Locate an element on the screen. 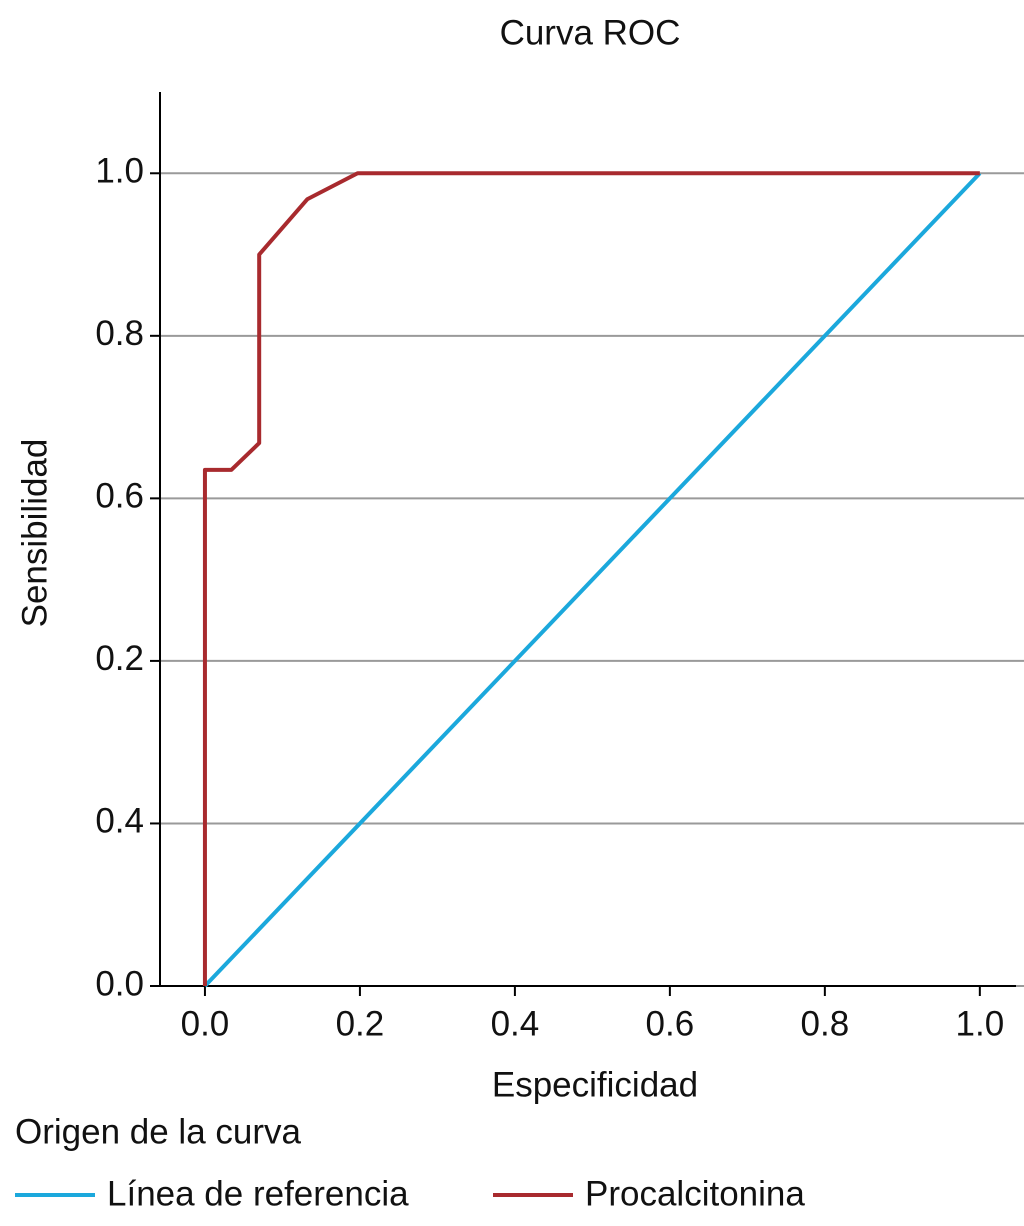 The height and width of the screenshot is (1226, 1024). x-tick-label: 0.8 is located at coordinates (825, 1023).